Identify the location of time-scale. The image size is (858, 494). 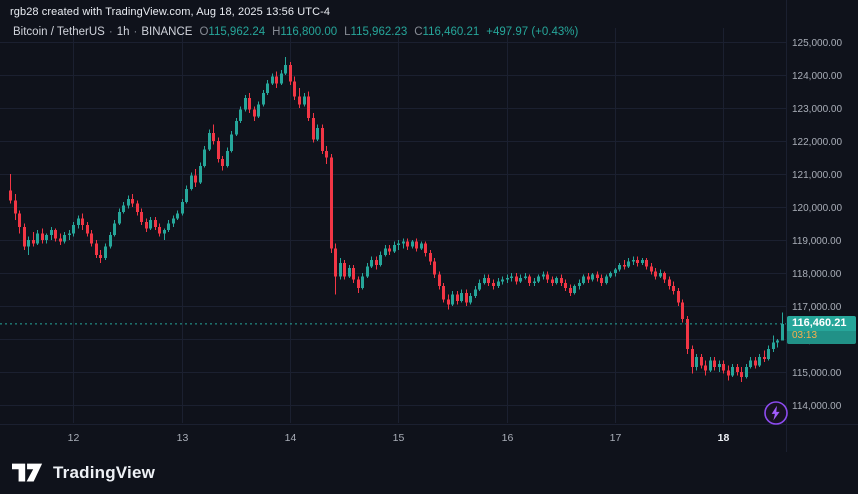
(429, 438).